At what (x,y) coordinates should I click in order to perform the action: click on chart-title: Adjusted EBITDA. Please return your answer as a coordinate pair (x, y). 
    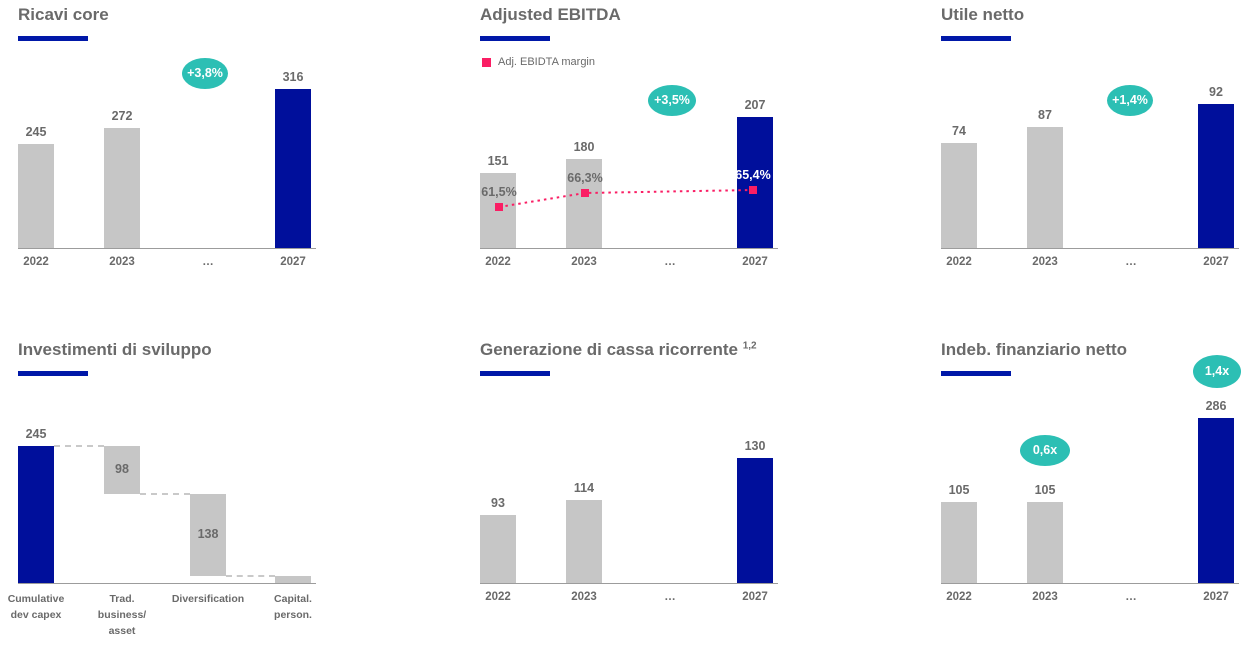
    Looking at the image, I should click on (550, 15).